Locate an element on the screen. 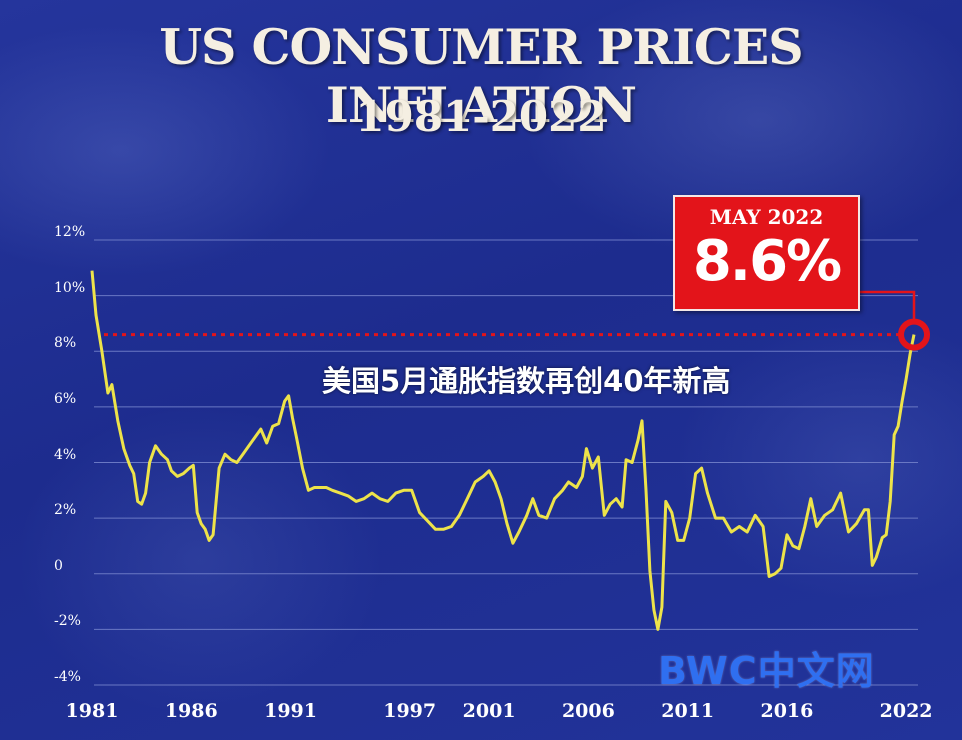 The width and height of the screenshot is (962, 740). y-tick-label: 8% is located at coordinates (65, 343).